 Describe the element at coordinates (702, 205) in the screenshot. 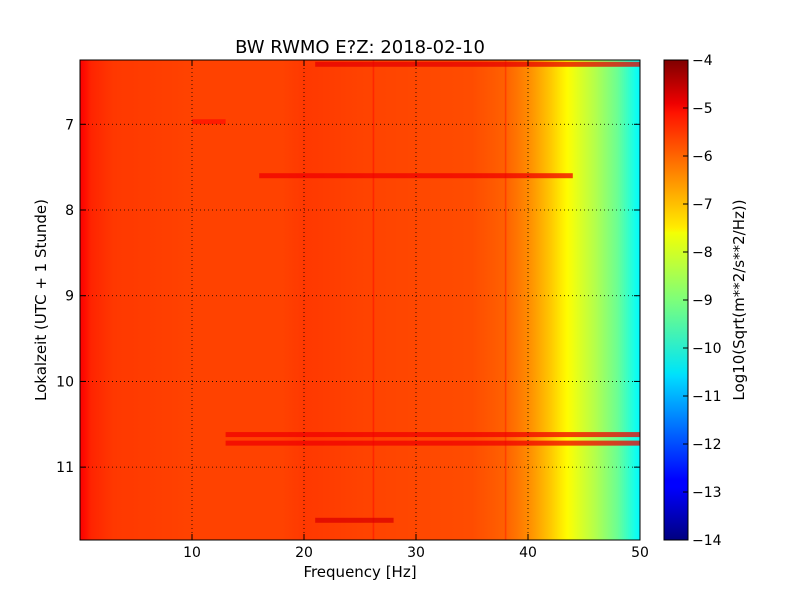

I see `colorbar-tick-label-3: −7` at that location.